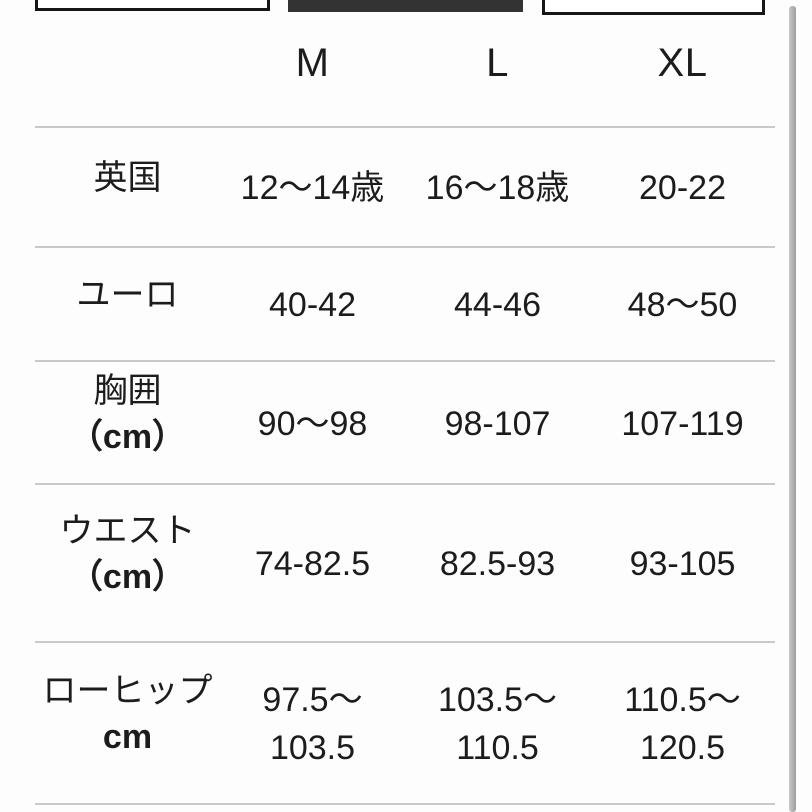  I want to click on row-label-text: 英国, so click(127, 178).